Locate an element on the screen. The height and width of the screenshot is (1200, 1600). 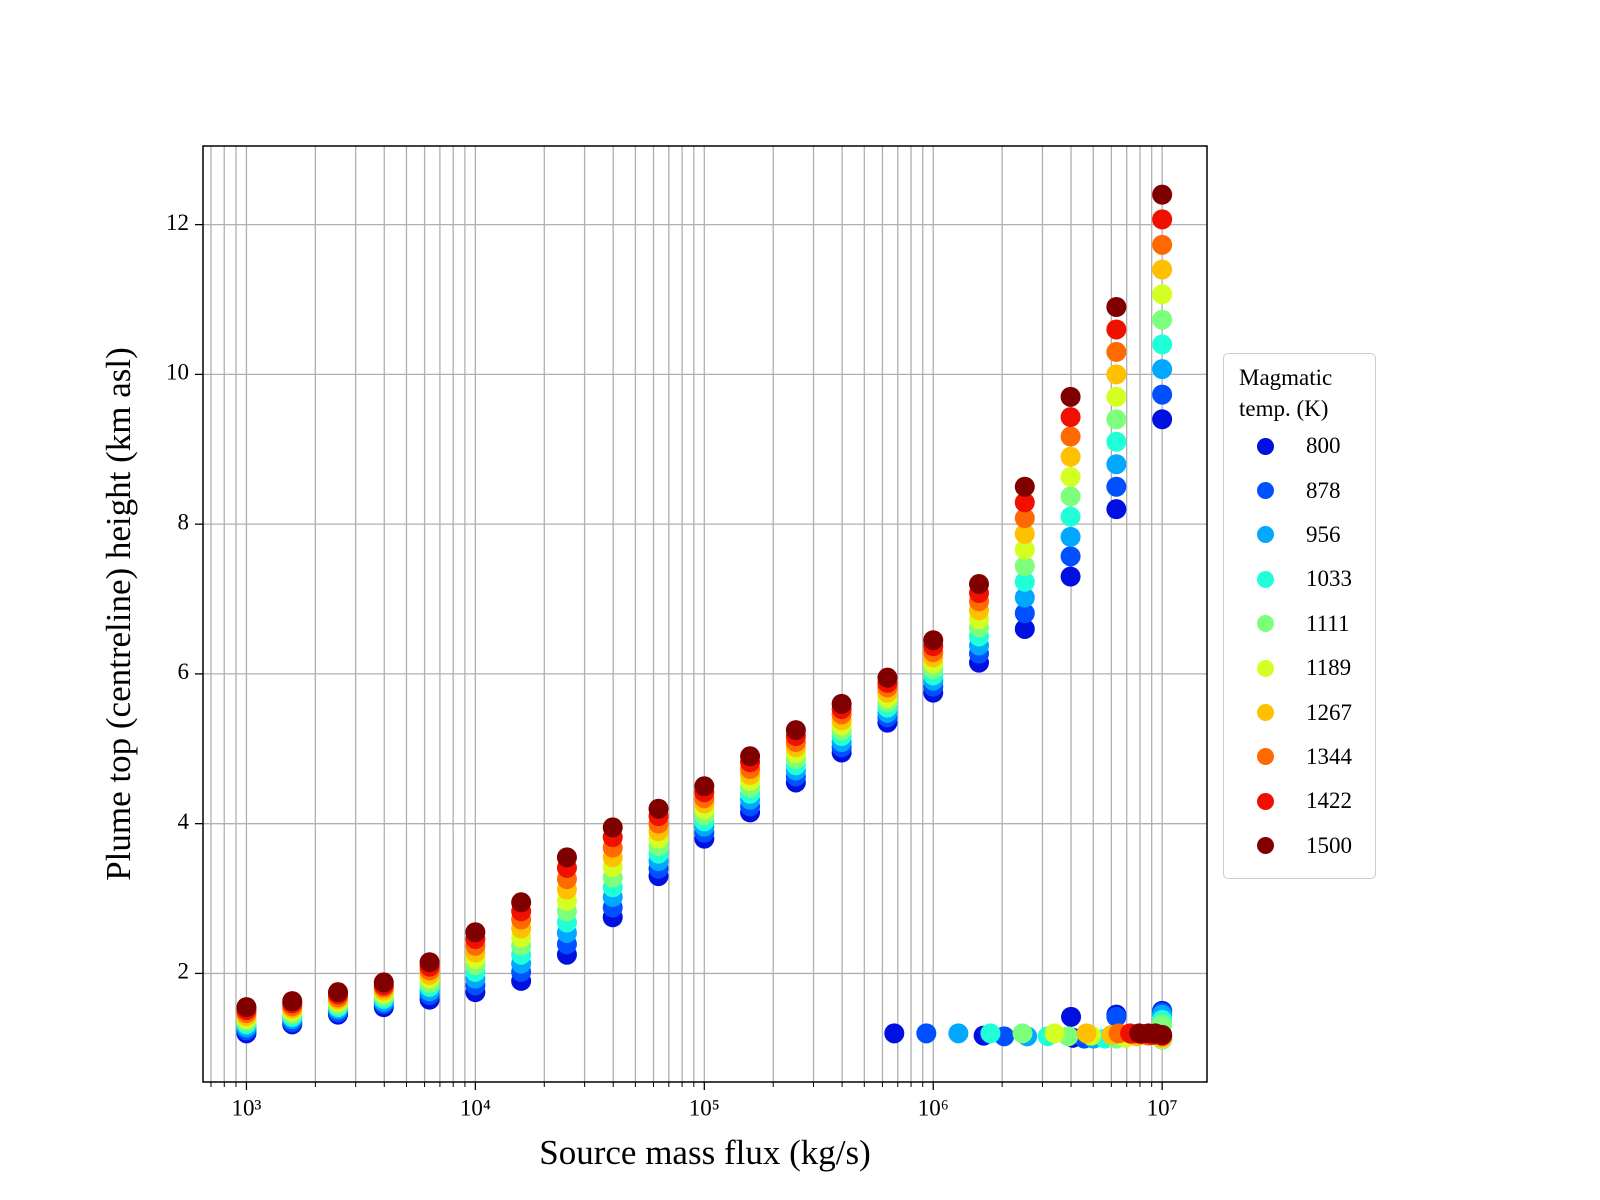
x-axis-label: Source mass flux (kg/s) is located at coordinates (704, 1152).